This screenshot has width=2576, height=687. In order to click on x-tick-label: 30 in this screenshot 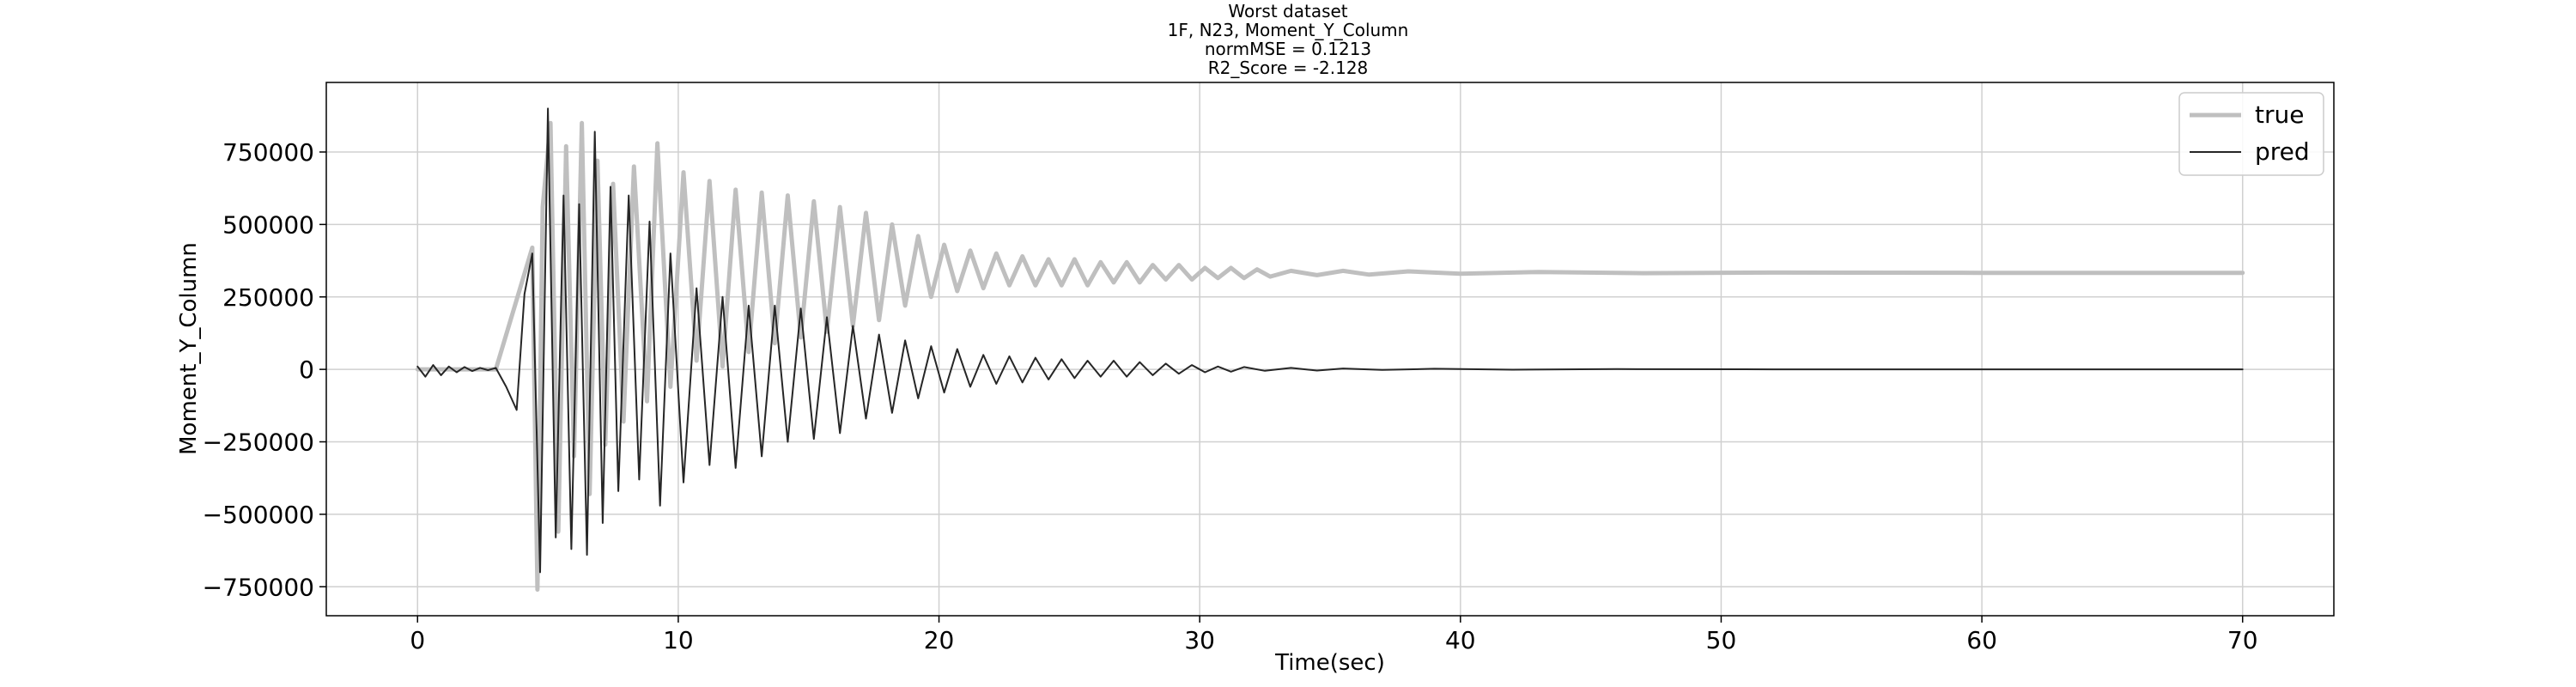, I will do `click(1199, 640)`.